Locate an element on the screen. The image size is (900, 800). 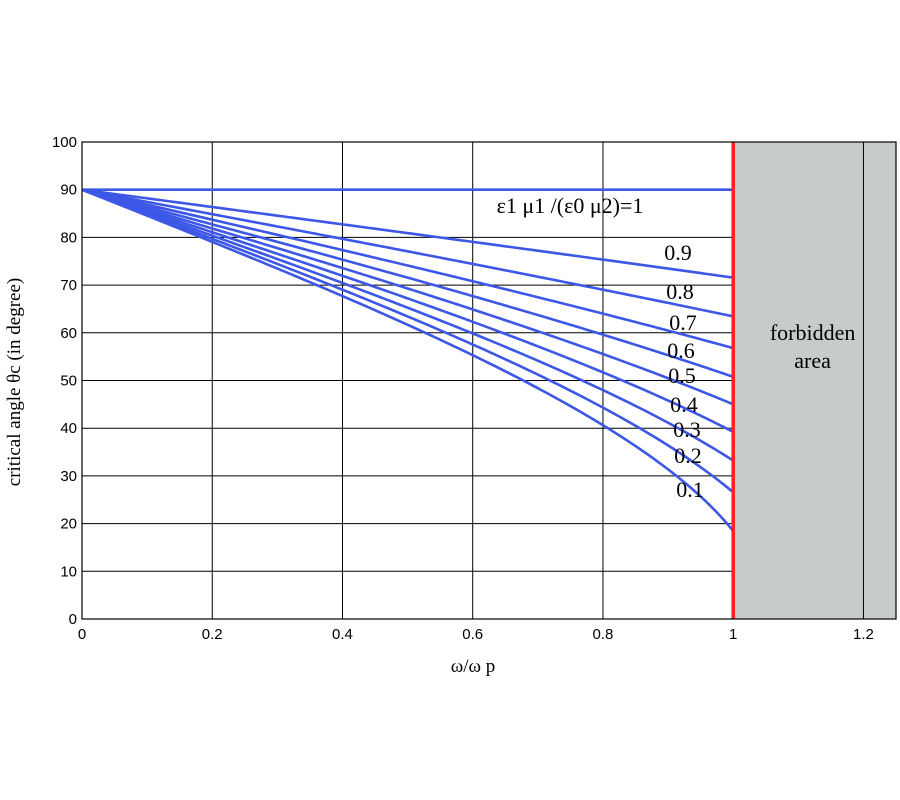
y-tick-label-0: 0 is located at coordinates (73, 619).